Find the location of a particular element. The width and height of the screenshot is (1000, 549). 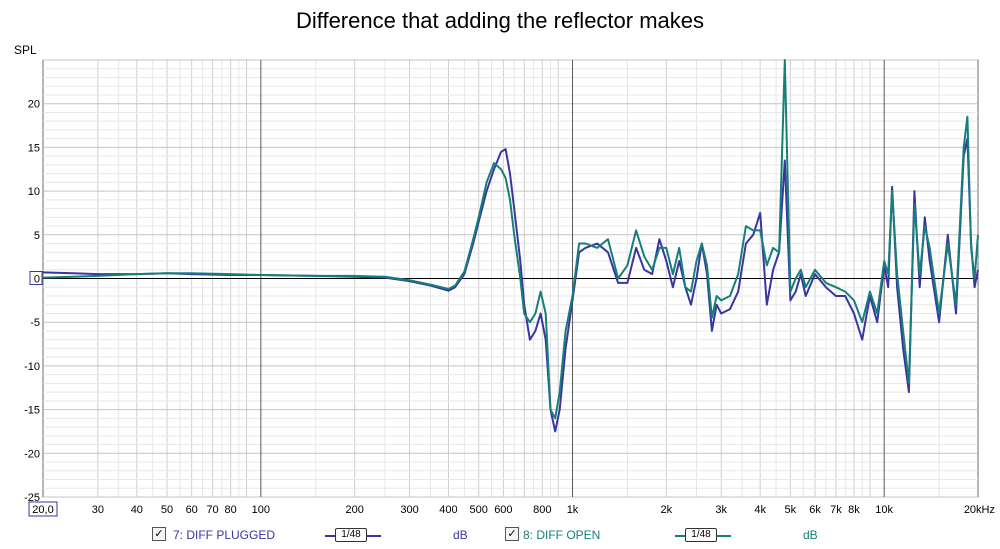

y-tick-label: 15 is located at coordinates (34, 148).